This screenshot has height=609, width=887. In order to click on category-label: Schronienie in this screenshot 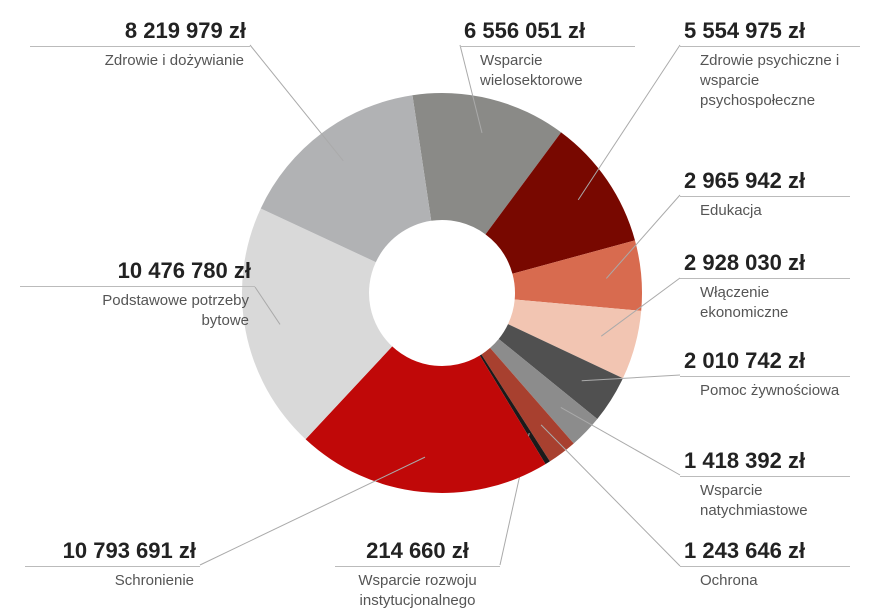, I will do `click(154, 580)`.